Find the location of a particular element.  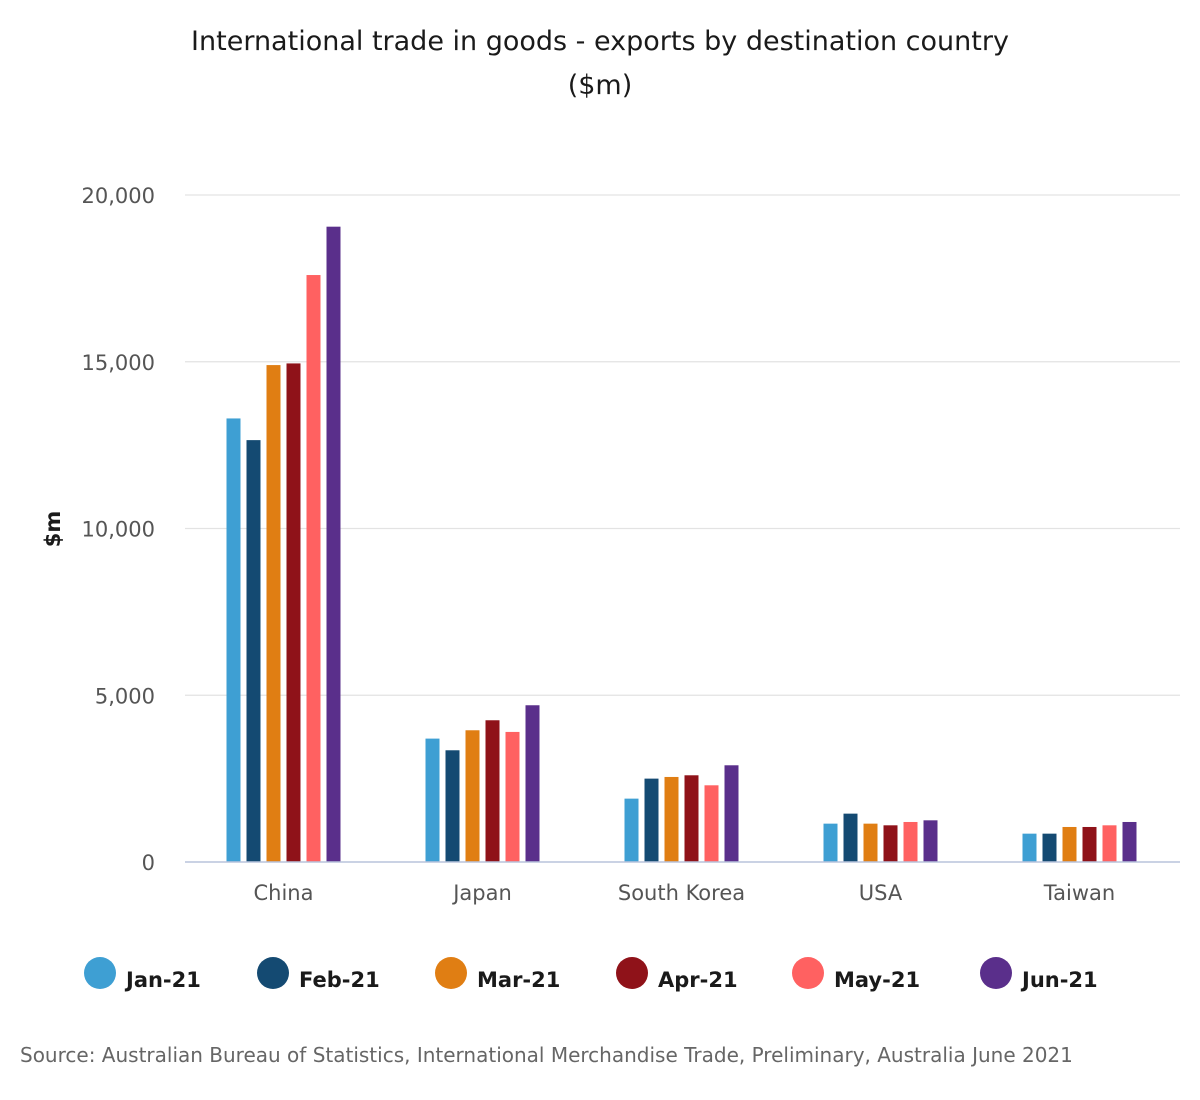

y-tick-labels: 0 5,000 10,000 15,000 20,000 is located at coordinates (118, 529).